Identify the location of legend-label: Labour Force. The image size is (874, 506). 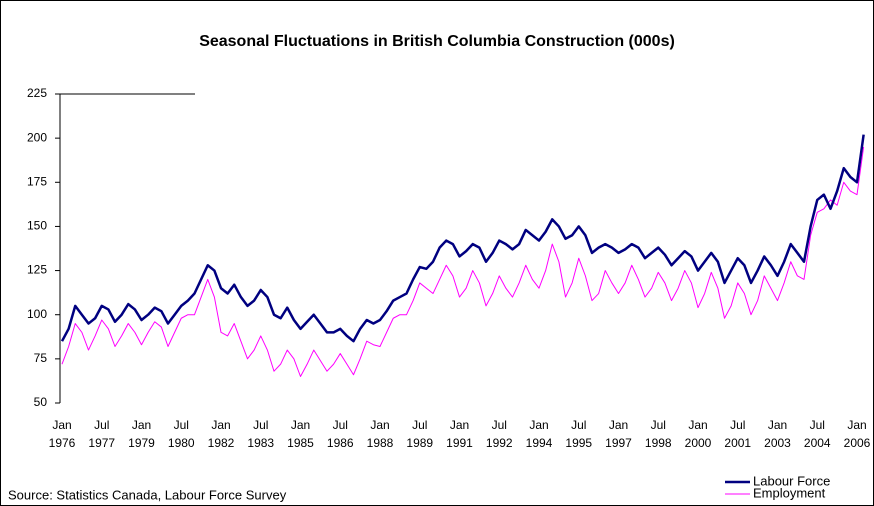
(791, 480).